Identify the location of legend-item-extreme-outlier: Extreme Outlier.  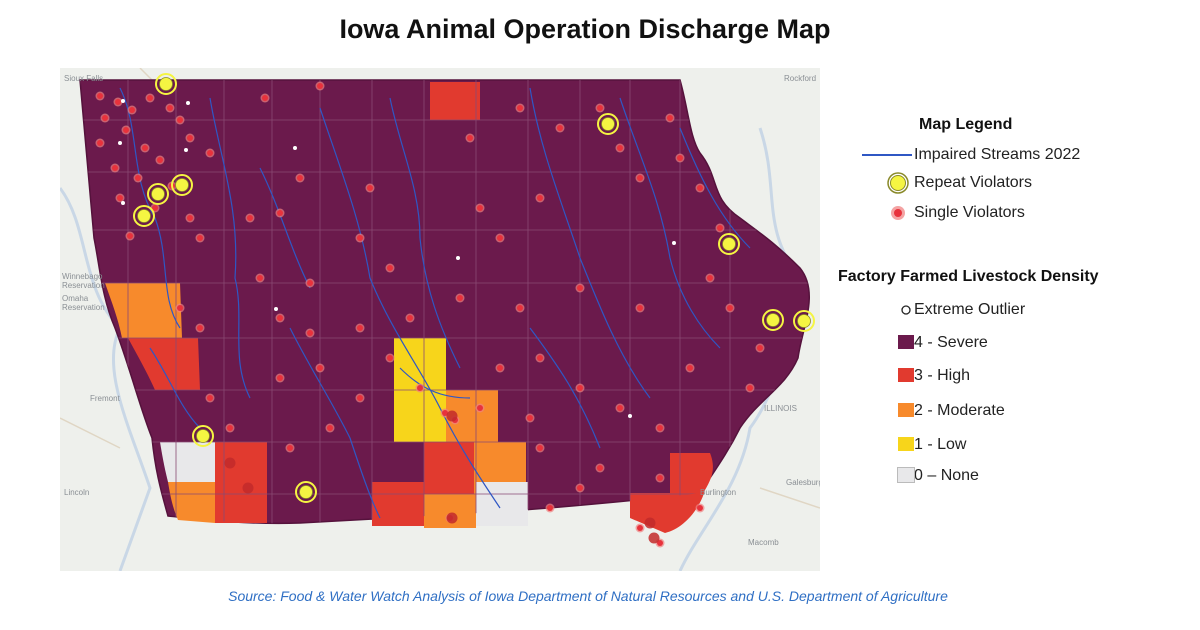
(930, 310).